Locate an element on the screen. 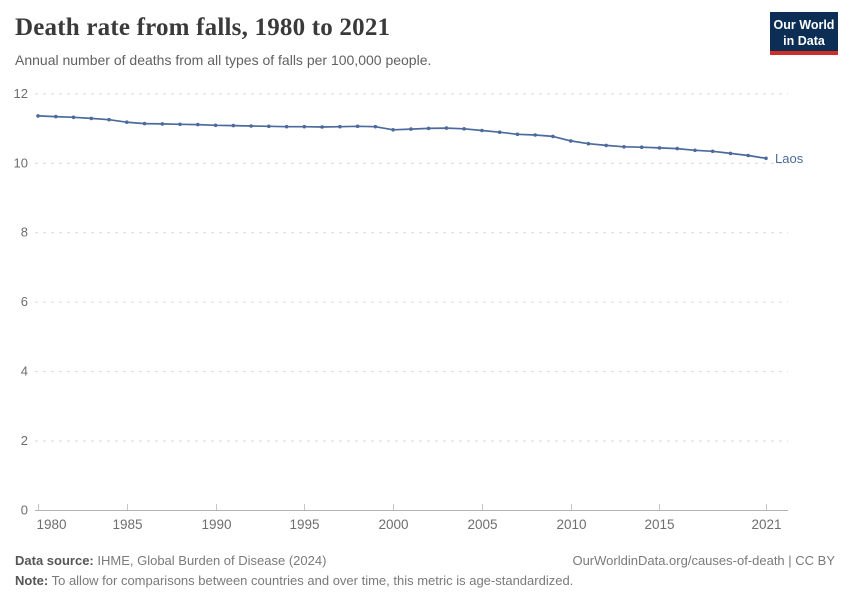 The image size is (850, 600). series-line-laos: Laos is located at coordinates (420, 140).